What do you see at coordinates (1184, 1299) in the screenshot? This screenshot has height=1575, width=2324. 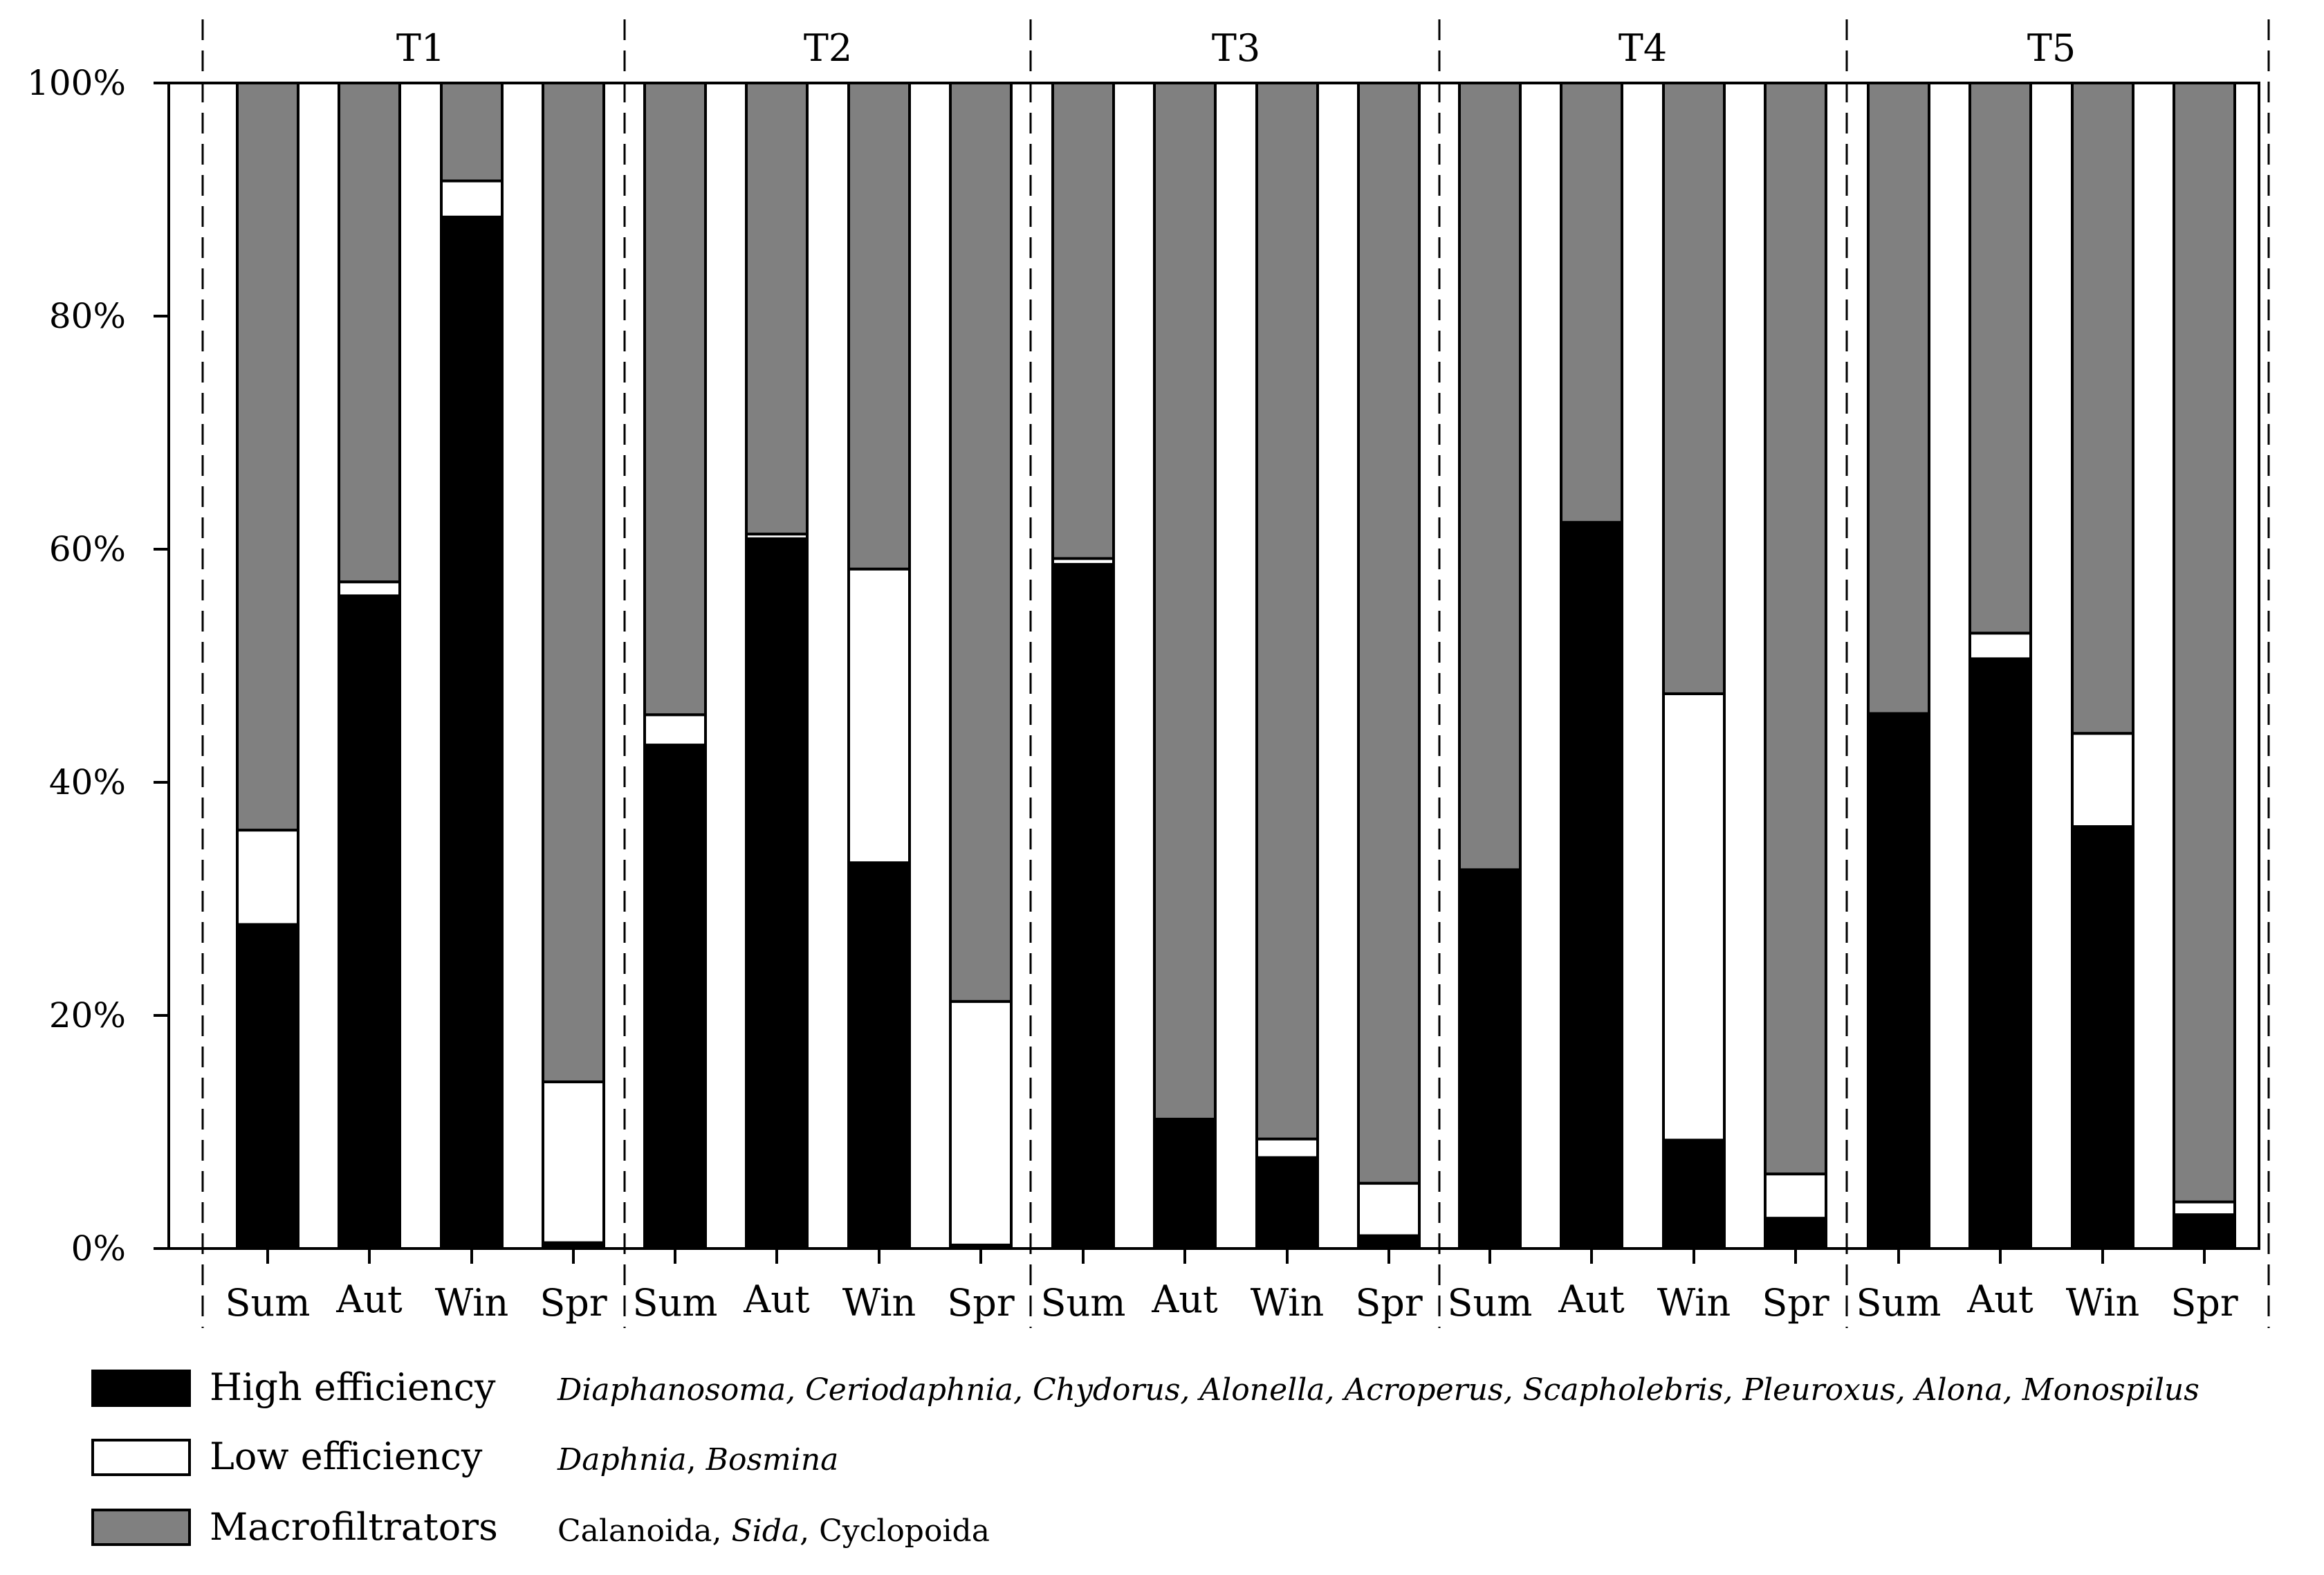 I see `season-label-t3-aut: Aut` at bounding box center [1184, 1299].